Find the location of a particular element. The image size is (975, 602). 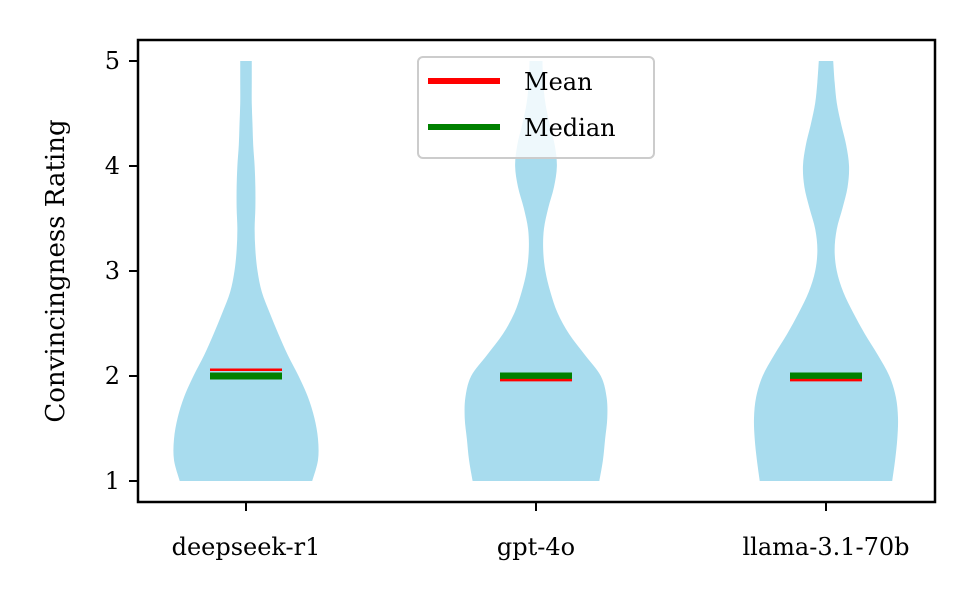

y-tick-label: 1 is located at coordinates (112, 481).